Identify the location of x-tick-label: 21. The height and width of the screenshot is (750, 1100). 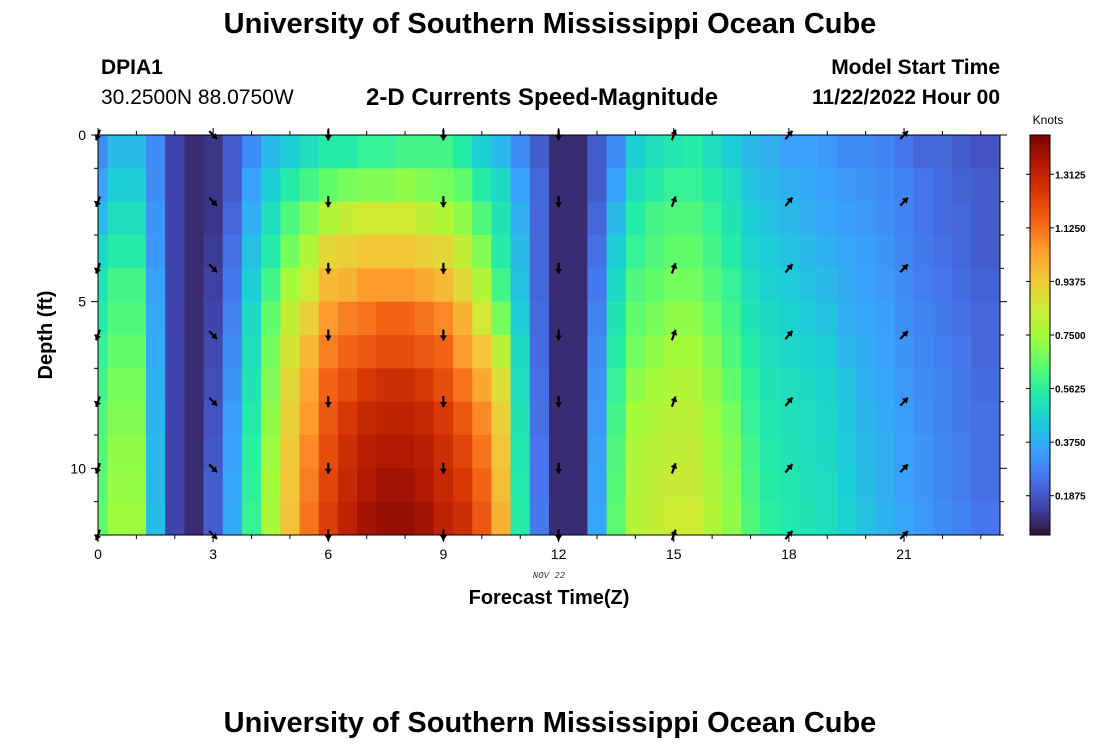
(904, 554).